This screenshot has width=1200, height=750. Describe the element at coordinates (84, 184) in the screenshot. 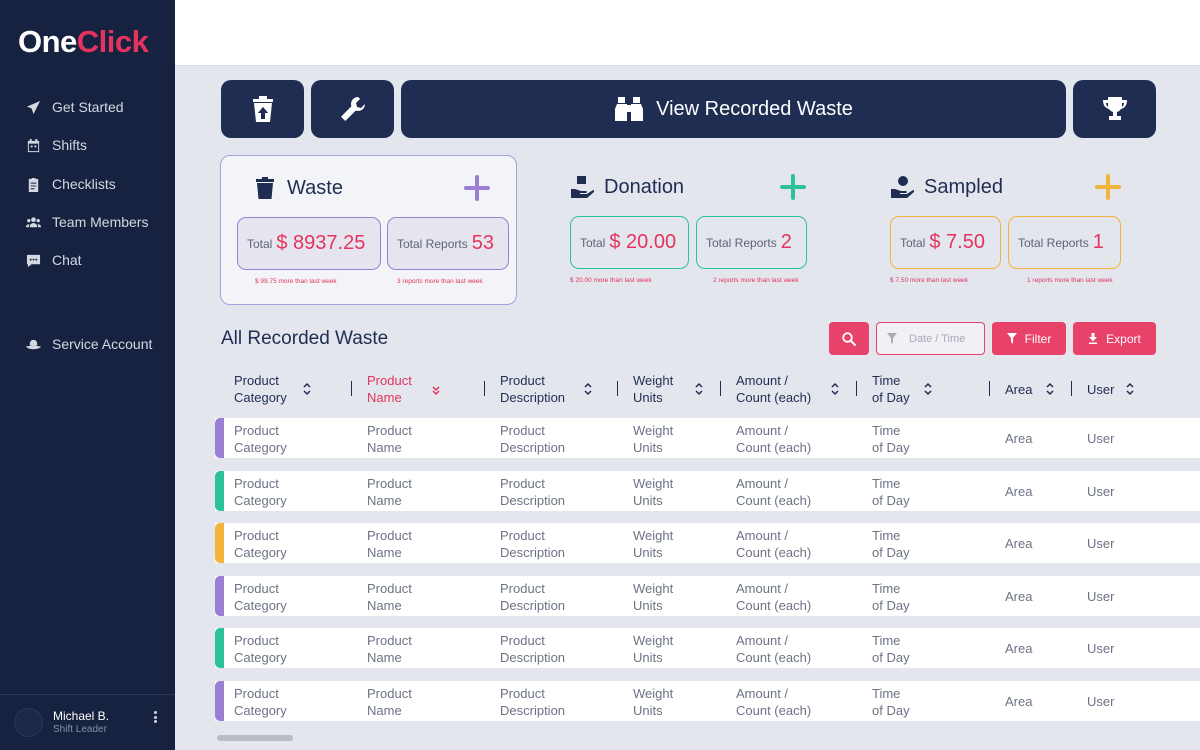

I see `sidebar-item-label: Checklists` at that location.